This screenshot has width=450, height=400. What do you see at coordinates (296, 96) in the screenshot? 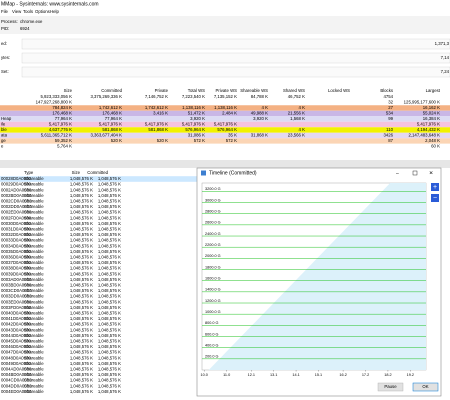
I see `summary-cell: 46,752 K` at bounding box center [296, 96].